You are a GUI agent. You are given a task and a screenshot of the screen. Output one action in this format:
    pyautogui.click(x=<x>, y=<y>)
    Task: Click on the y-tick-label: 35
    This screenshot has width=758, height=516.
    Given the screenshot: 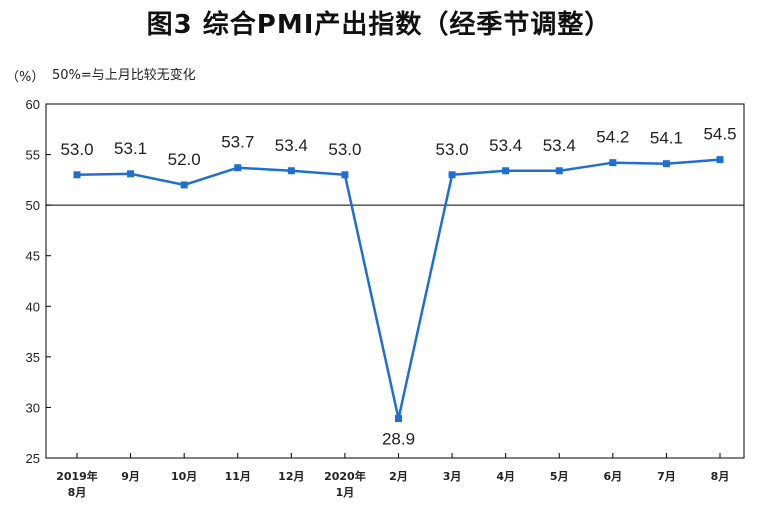 What is the action you would take?
    pyautogui.click(x=33, y=357)
    